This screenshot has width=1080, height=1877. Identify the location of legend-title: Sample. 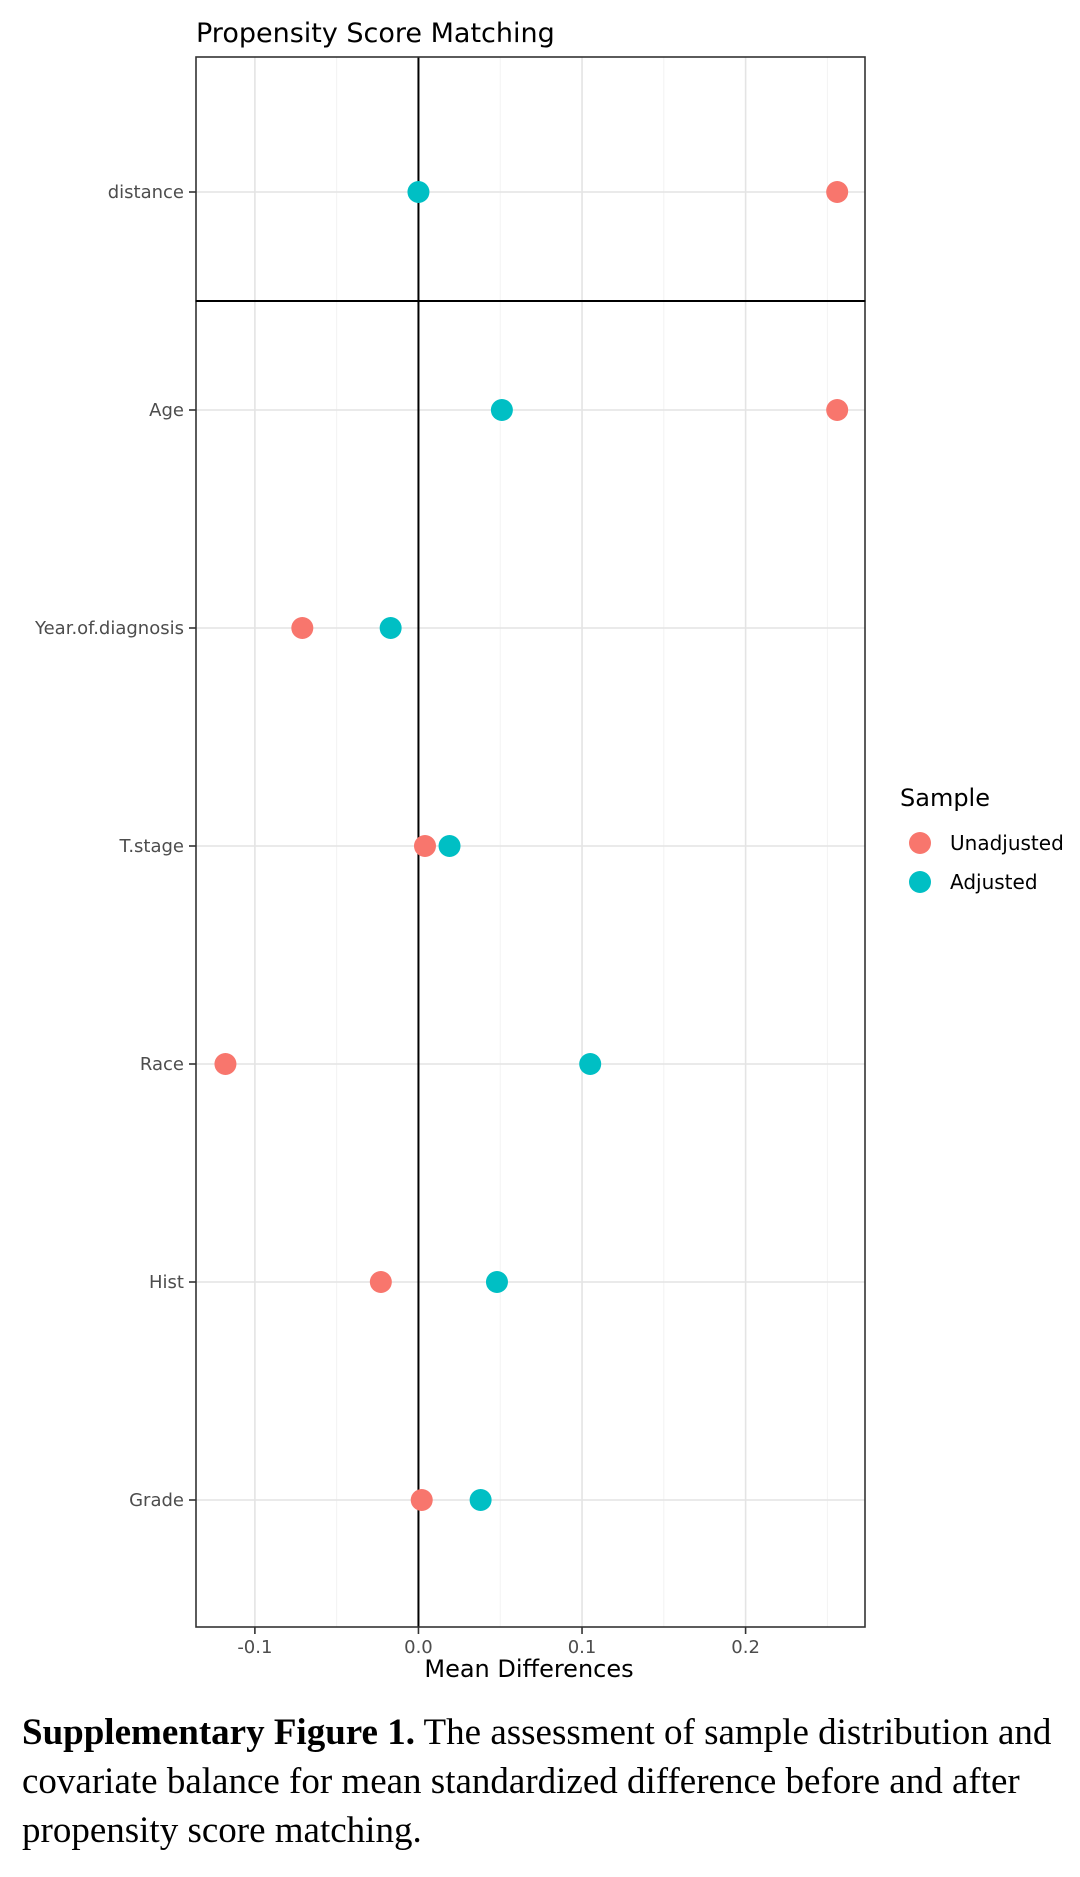
(945, 798).